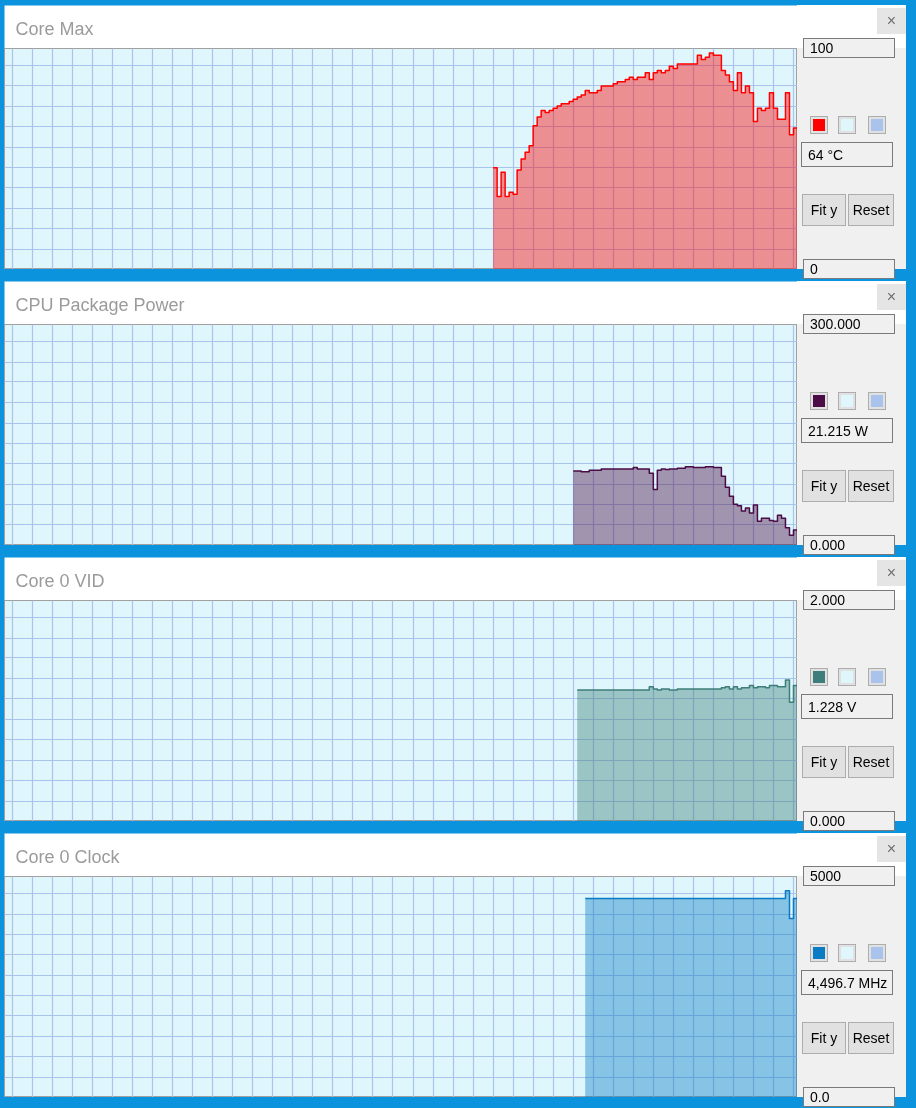 This screenshot has width=916, height=1108. What do you see at coordinates (847, 982) in the screenshot?
I see `value-box: 4,496.7 MHz` at bounding box center [847, 982].